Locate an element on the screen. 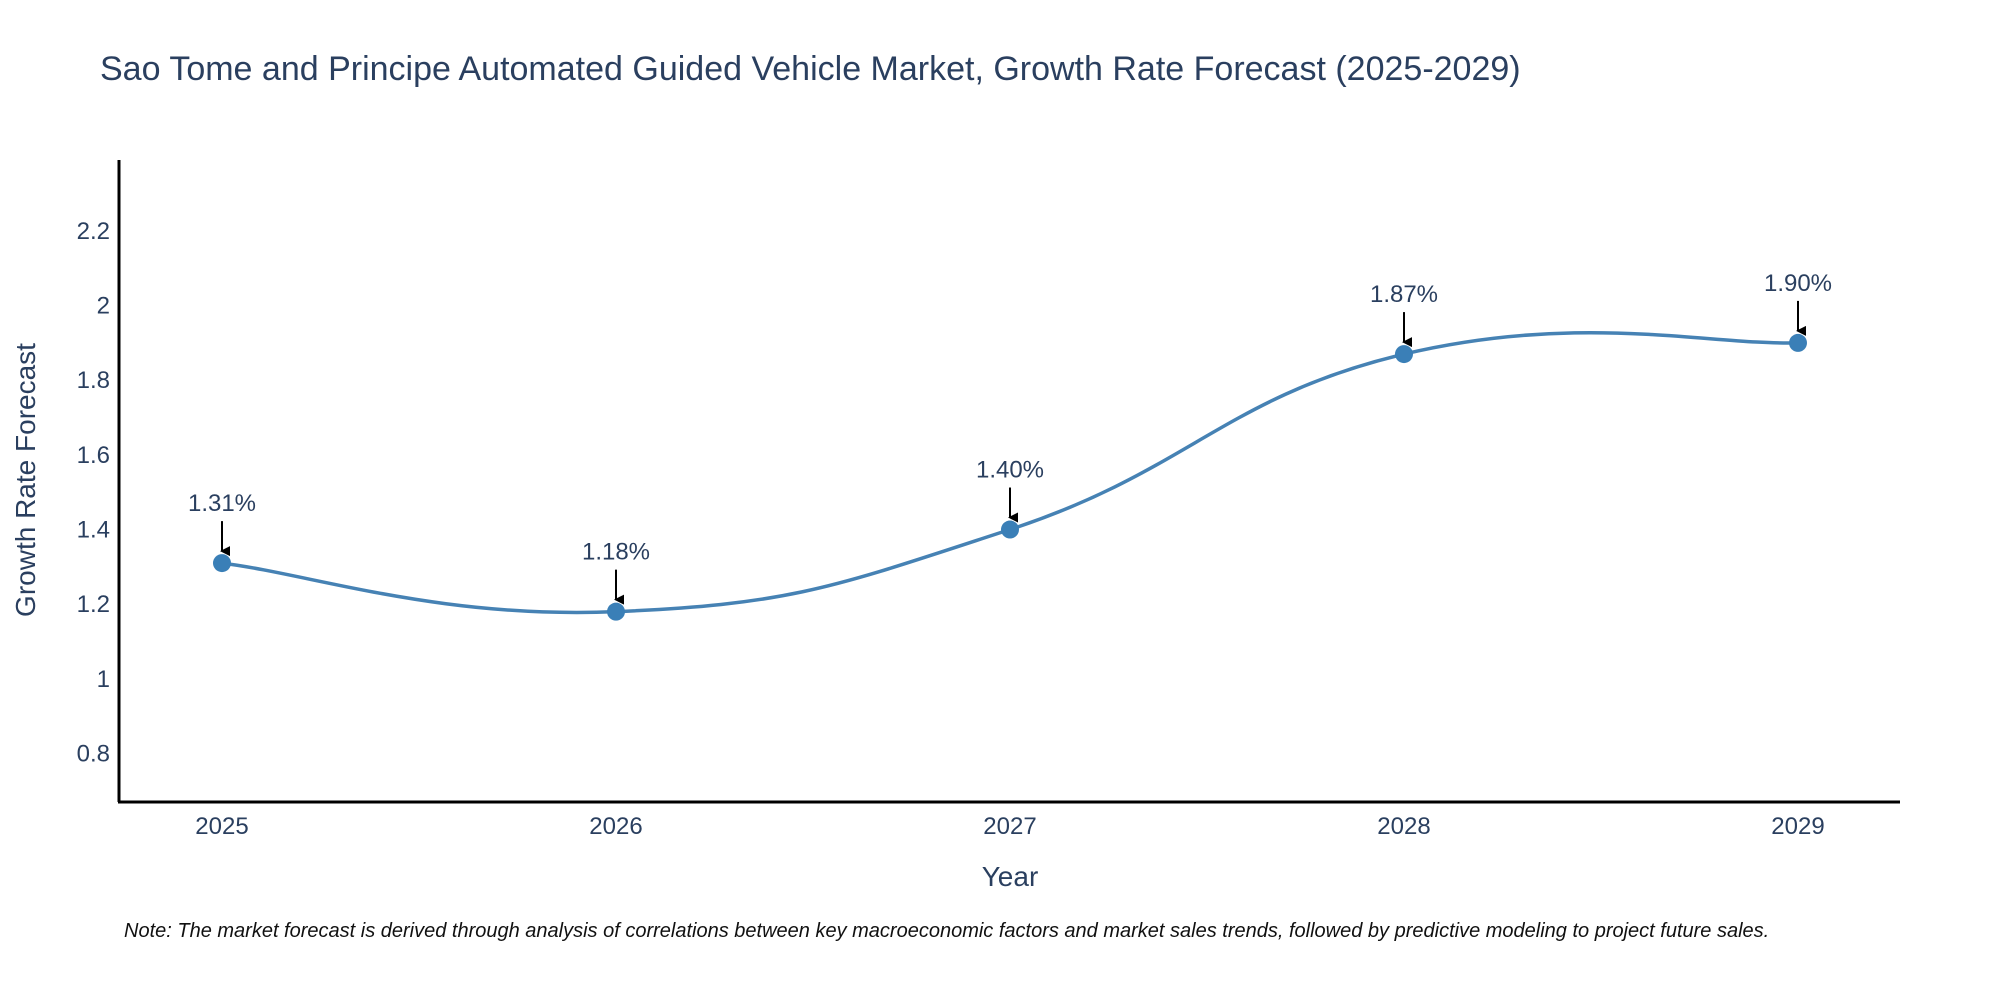 The width and height of the screenshot is (2000, 1000). y-axis-title: Growth Rate Forecast is located at coordinates (25, 480).